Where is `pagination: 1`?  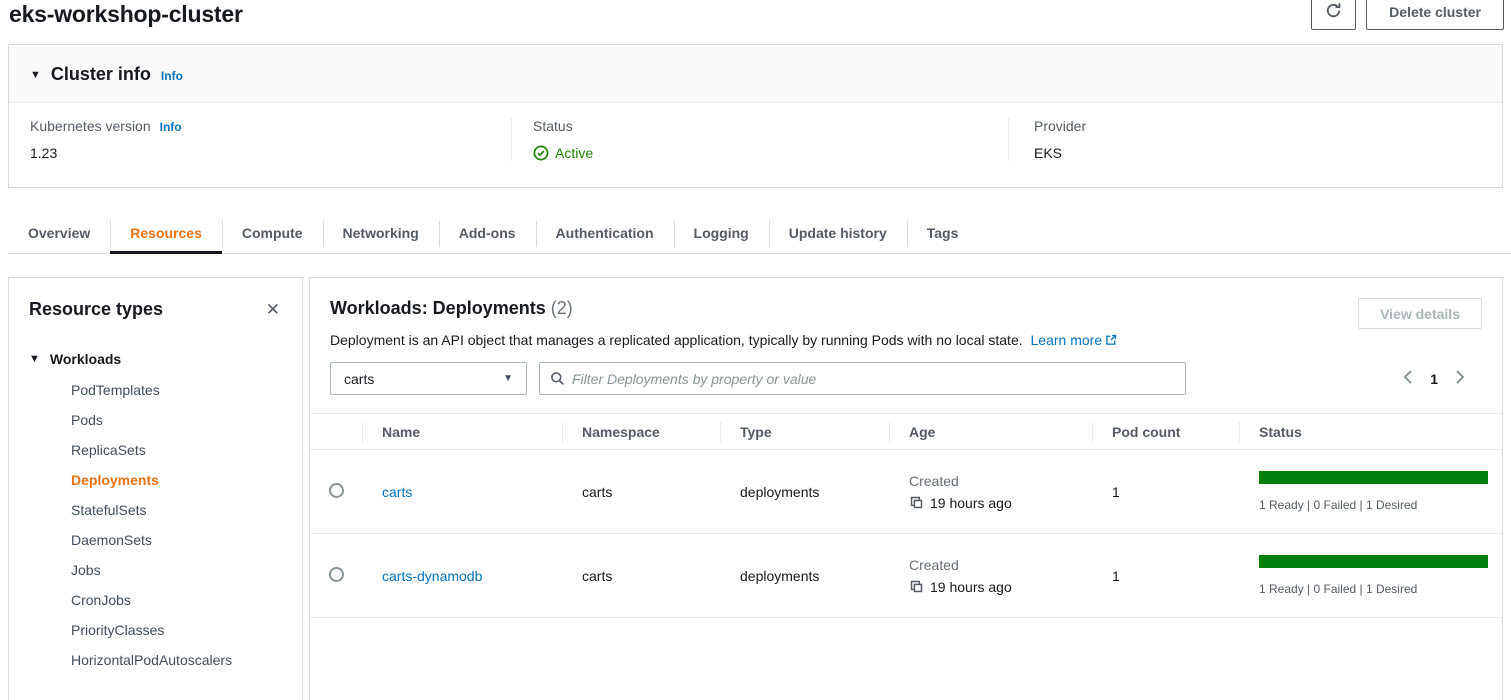 pagination: 1 is located at coordinates (1441, 378).